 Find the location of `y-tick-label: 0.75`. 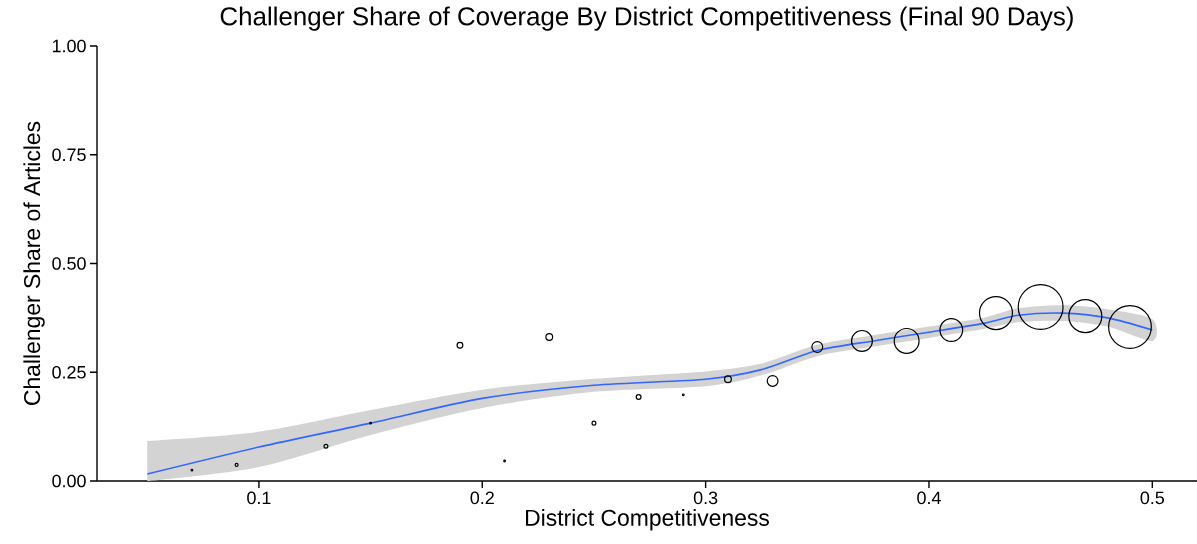

y-tick-label: 0.75 is located at coordinates (69, 155).